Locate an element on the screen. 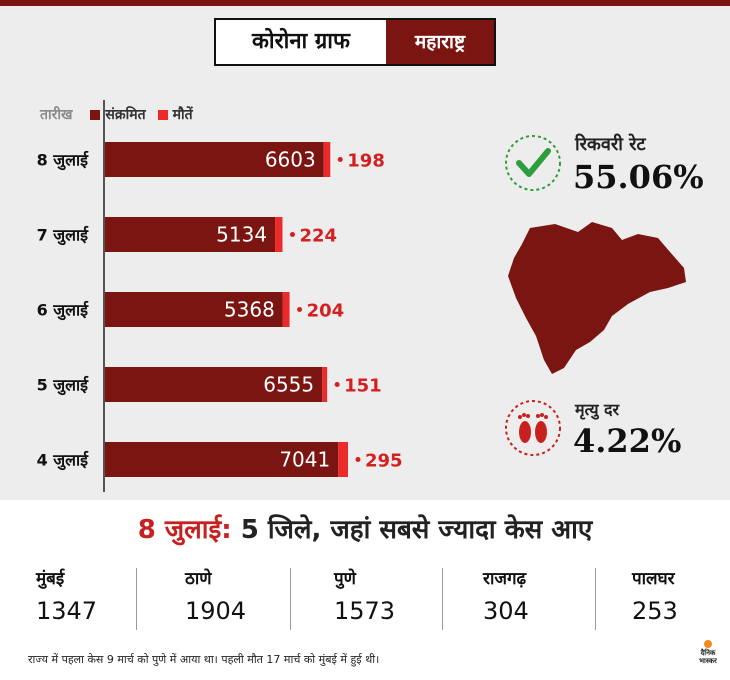 Image resolution: width=730 pixels, height=680 pixels. district-value: 1347 is located at coordinates (67, 611).